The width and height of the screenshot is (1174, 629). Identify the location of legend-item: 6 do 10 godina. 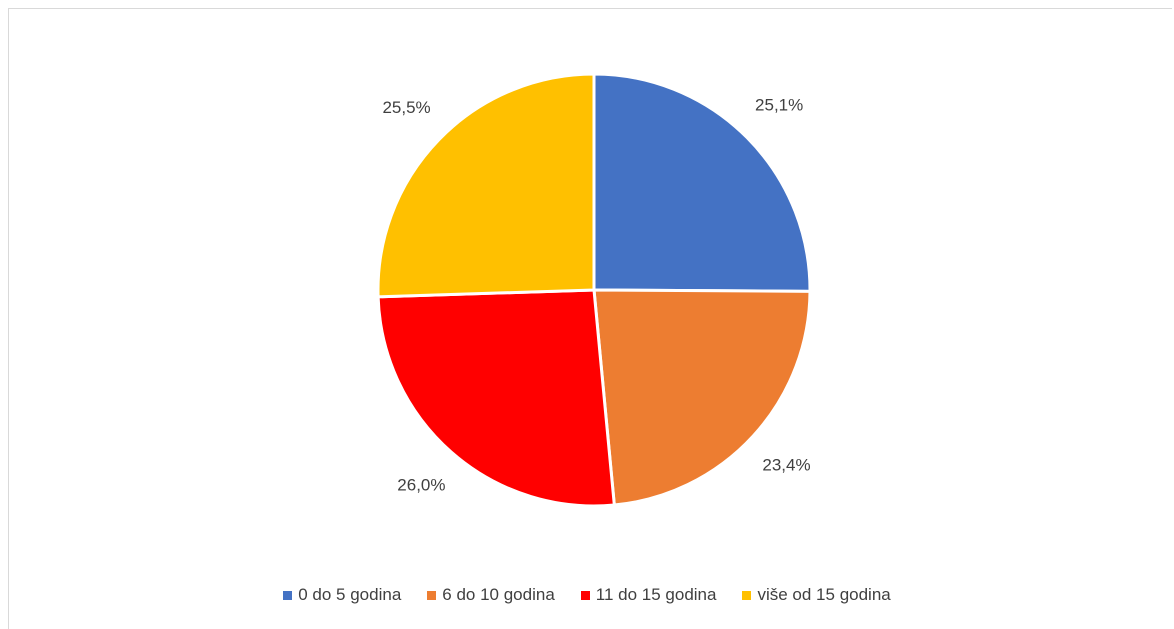
(491, 595).